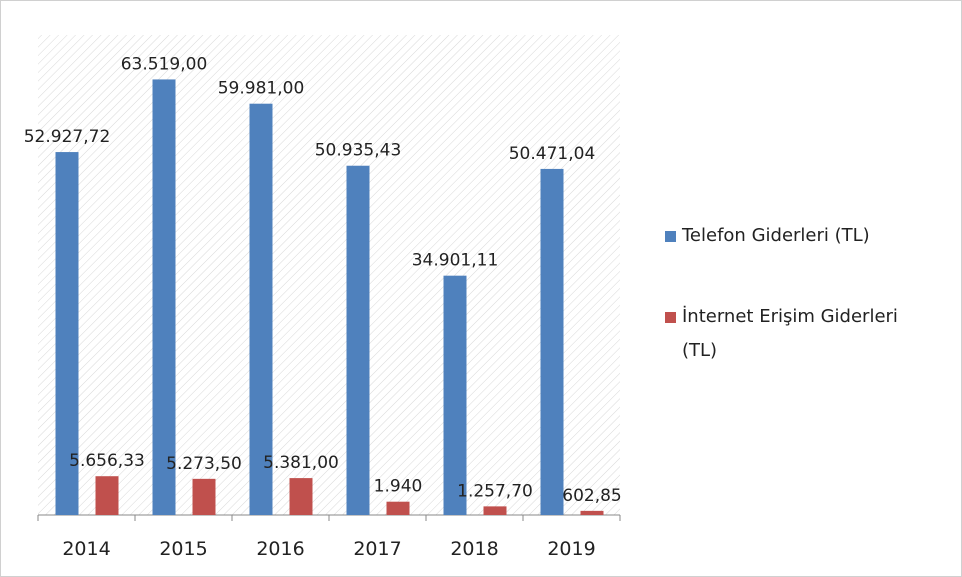  What do you see at coordinates (591, 496) in the screenshot?
I see `data-label: 602,85` at bounding box center [591, 496].